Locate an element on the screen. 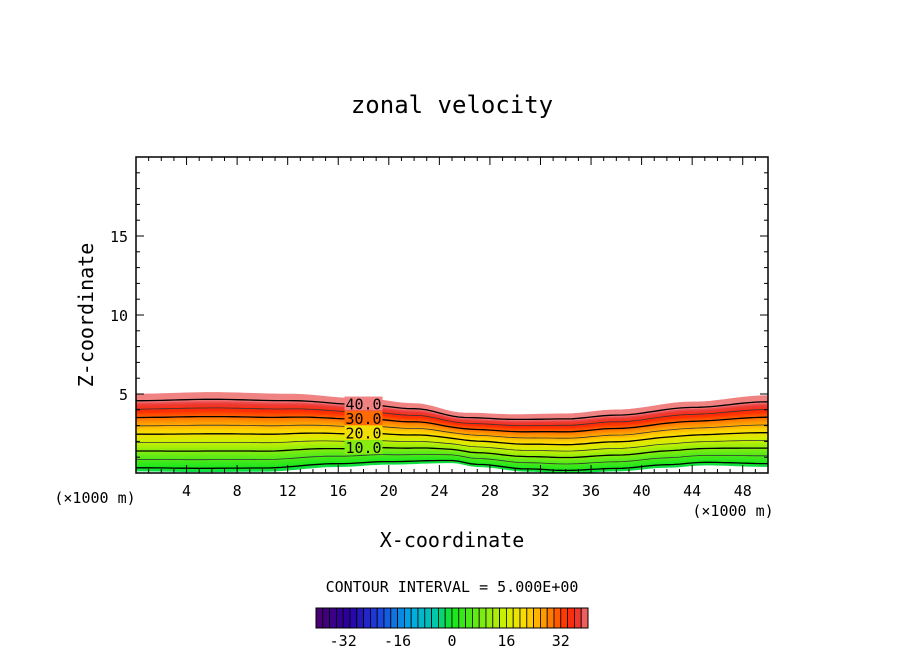 The image size is (904, 654). x-tick-label: 32 is located at coordinates (540, 491).